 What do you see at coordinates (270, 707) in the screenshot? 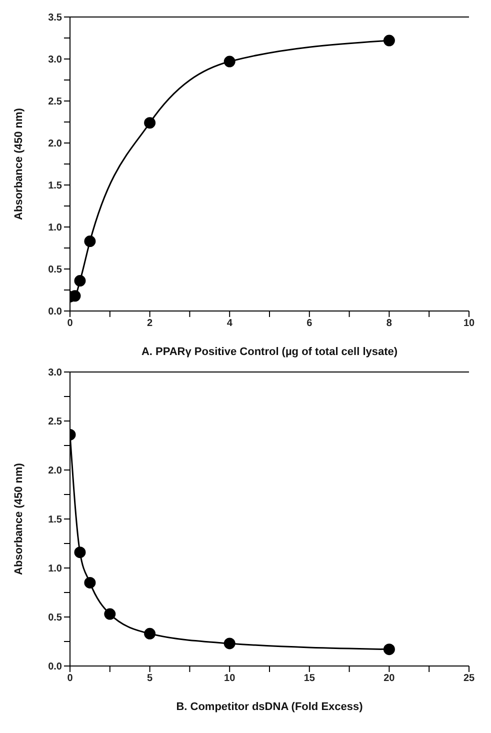
I see `x-axis-title: B. Competitor dsDNA (Fold Excess)` at bounding box center [270, 707].